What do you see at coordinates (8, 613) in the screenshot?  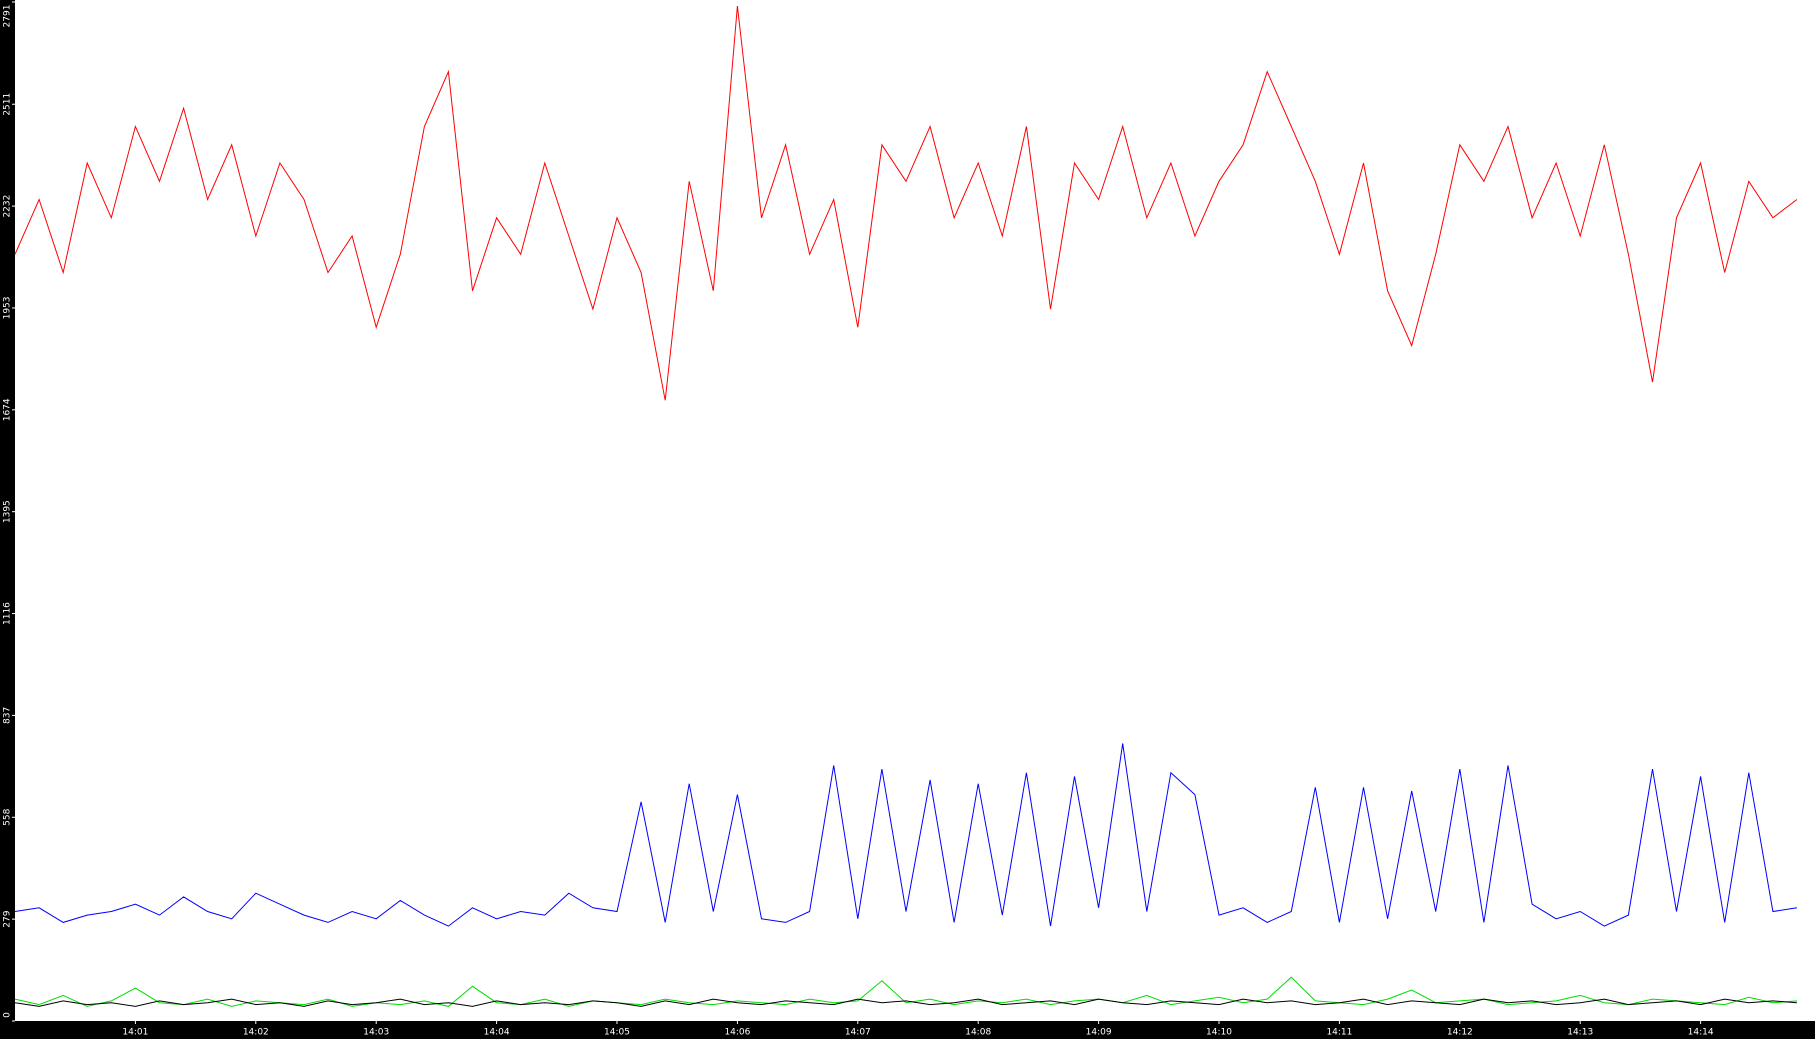 I see `y-tick-label: 1116` at bounding box center [8, 613].